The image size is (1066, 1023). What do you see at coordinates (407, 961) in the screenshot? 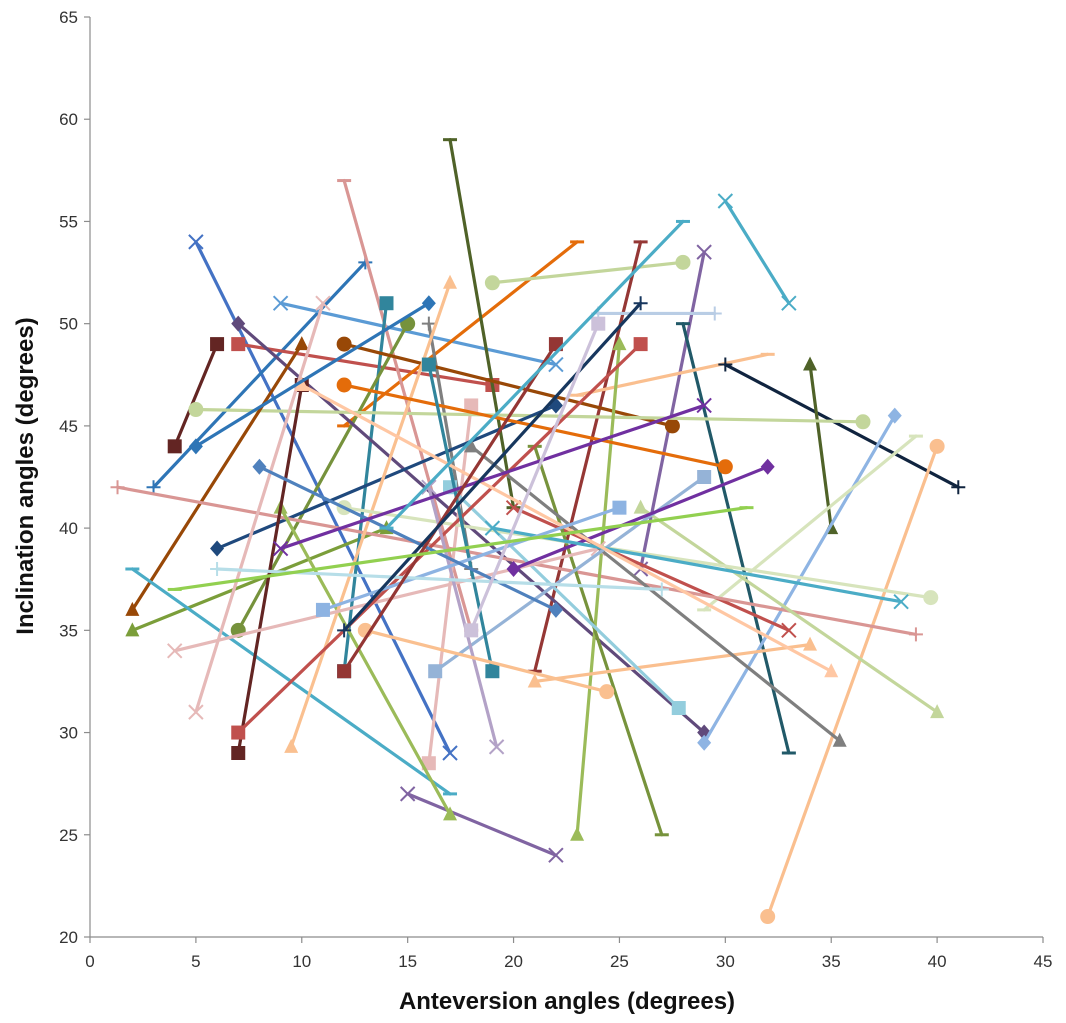
I see `x-tick-label: 15` at bounding box center [407, 961].